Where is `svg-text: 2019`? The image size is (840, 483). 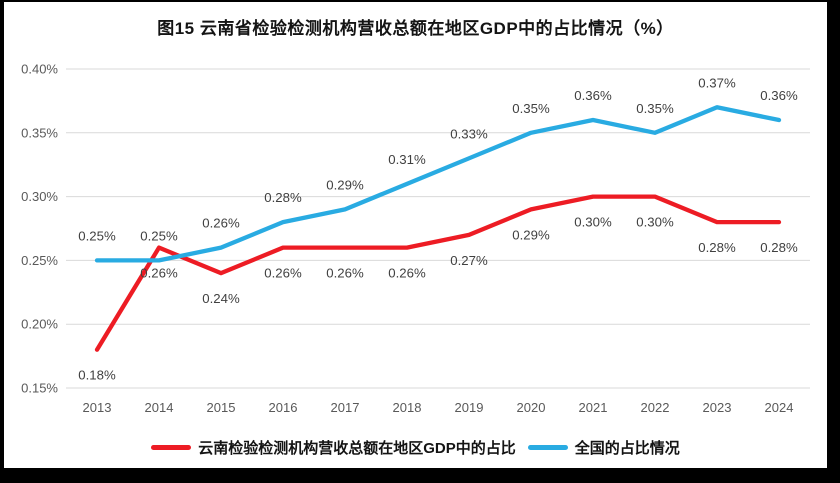 svg-text: 2019 is located at coordinates (469, 407).